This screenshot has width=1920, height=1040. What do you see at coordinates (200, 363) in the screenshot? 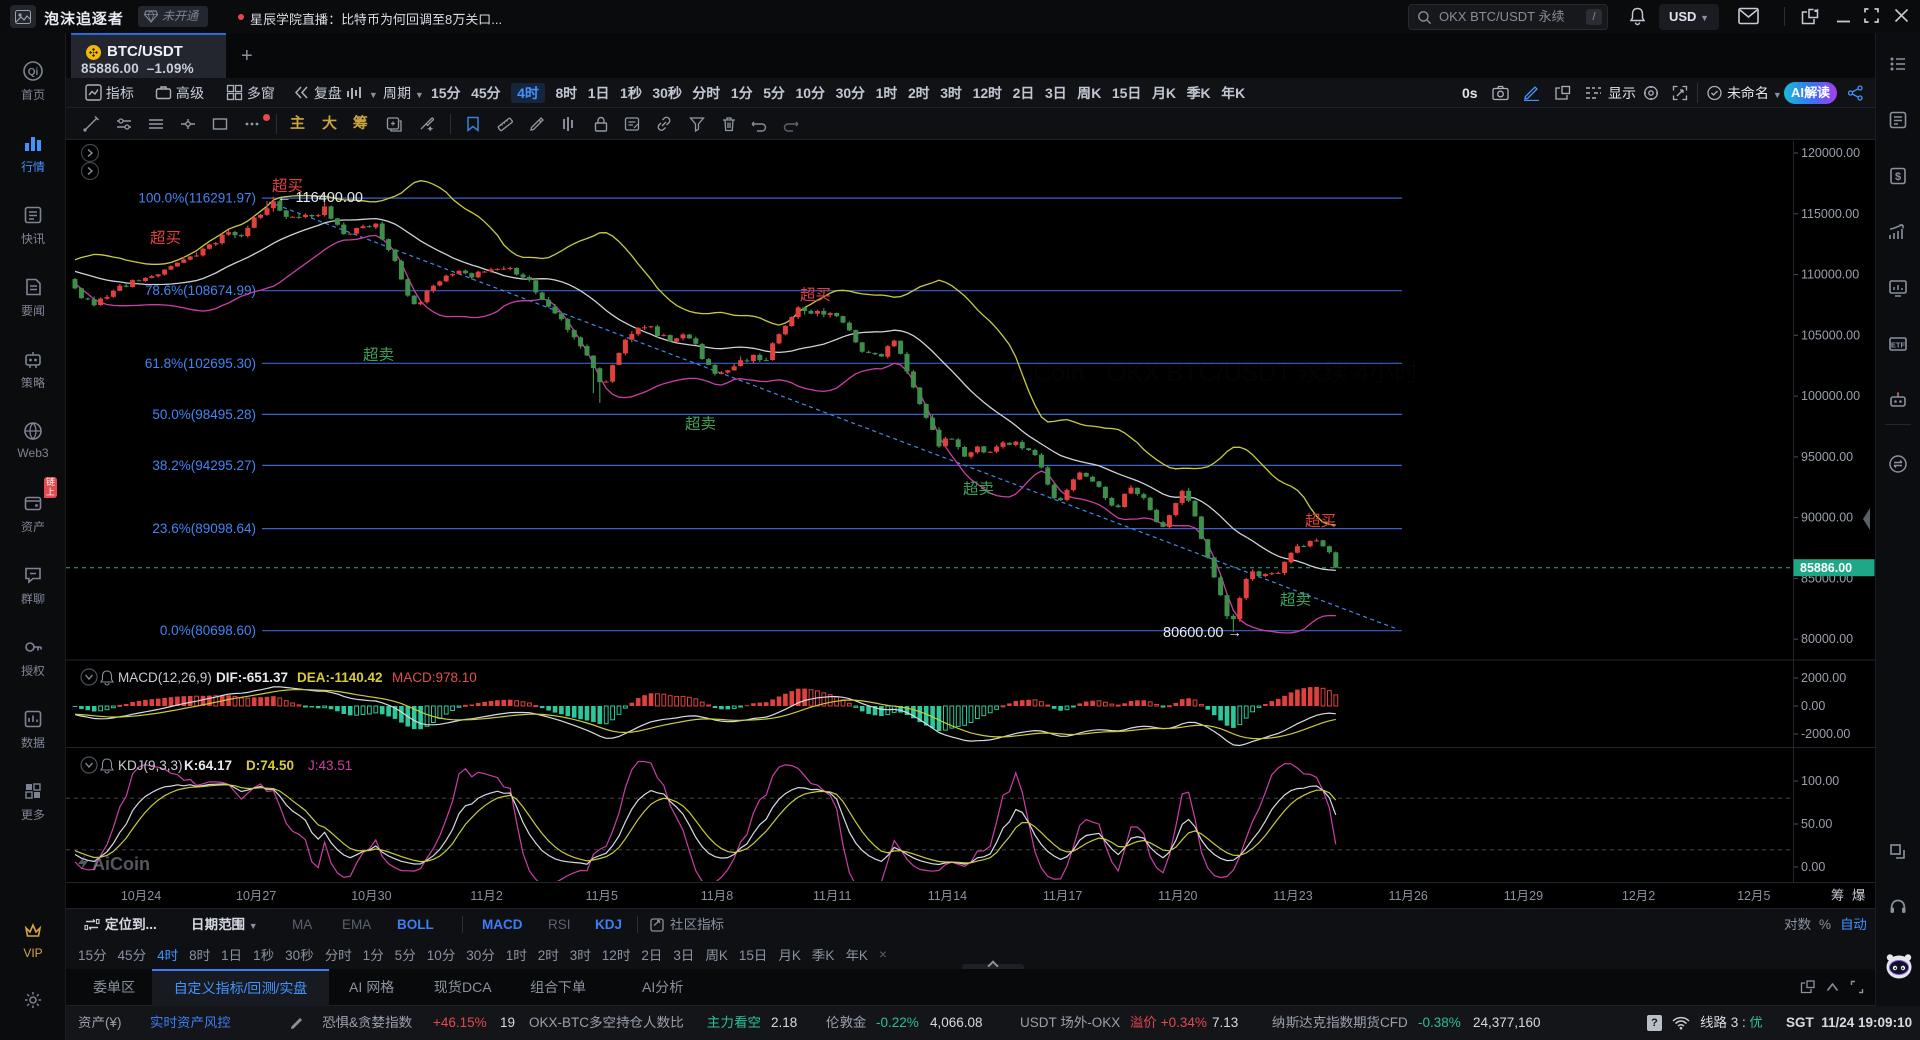
I see `svg-text: 61.8%(102695.30)` at bounding box center [200, 363].